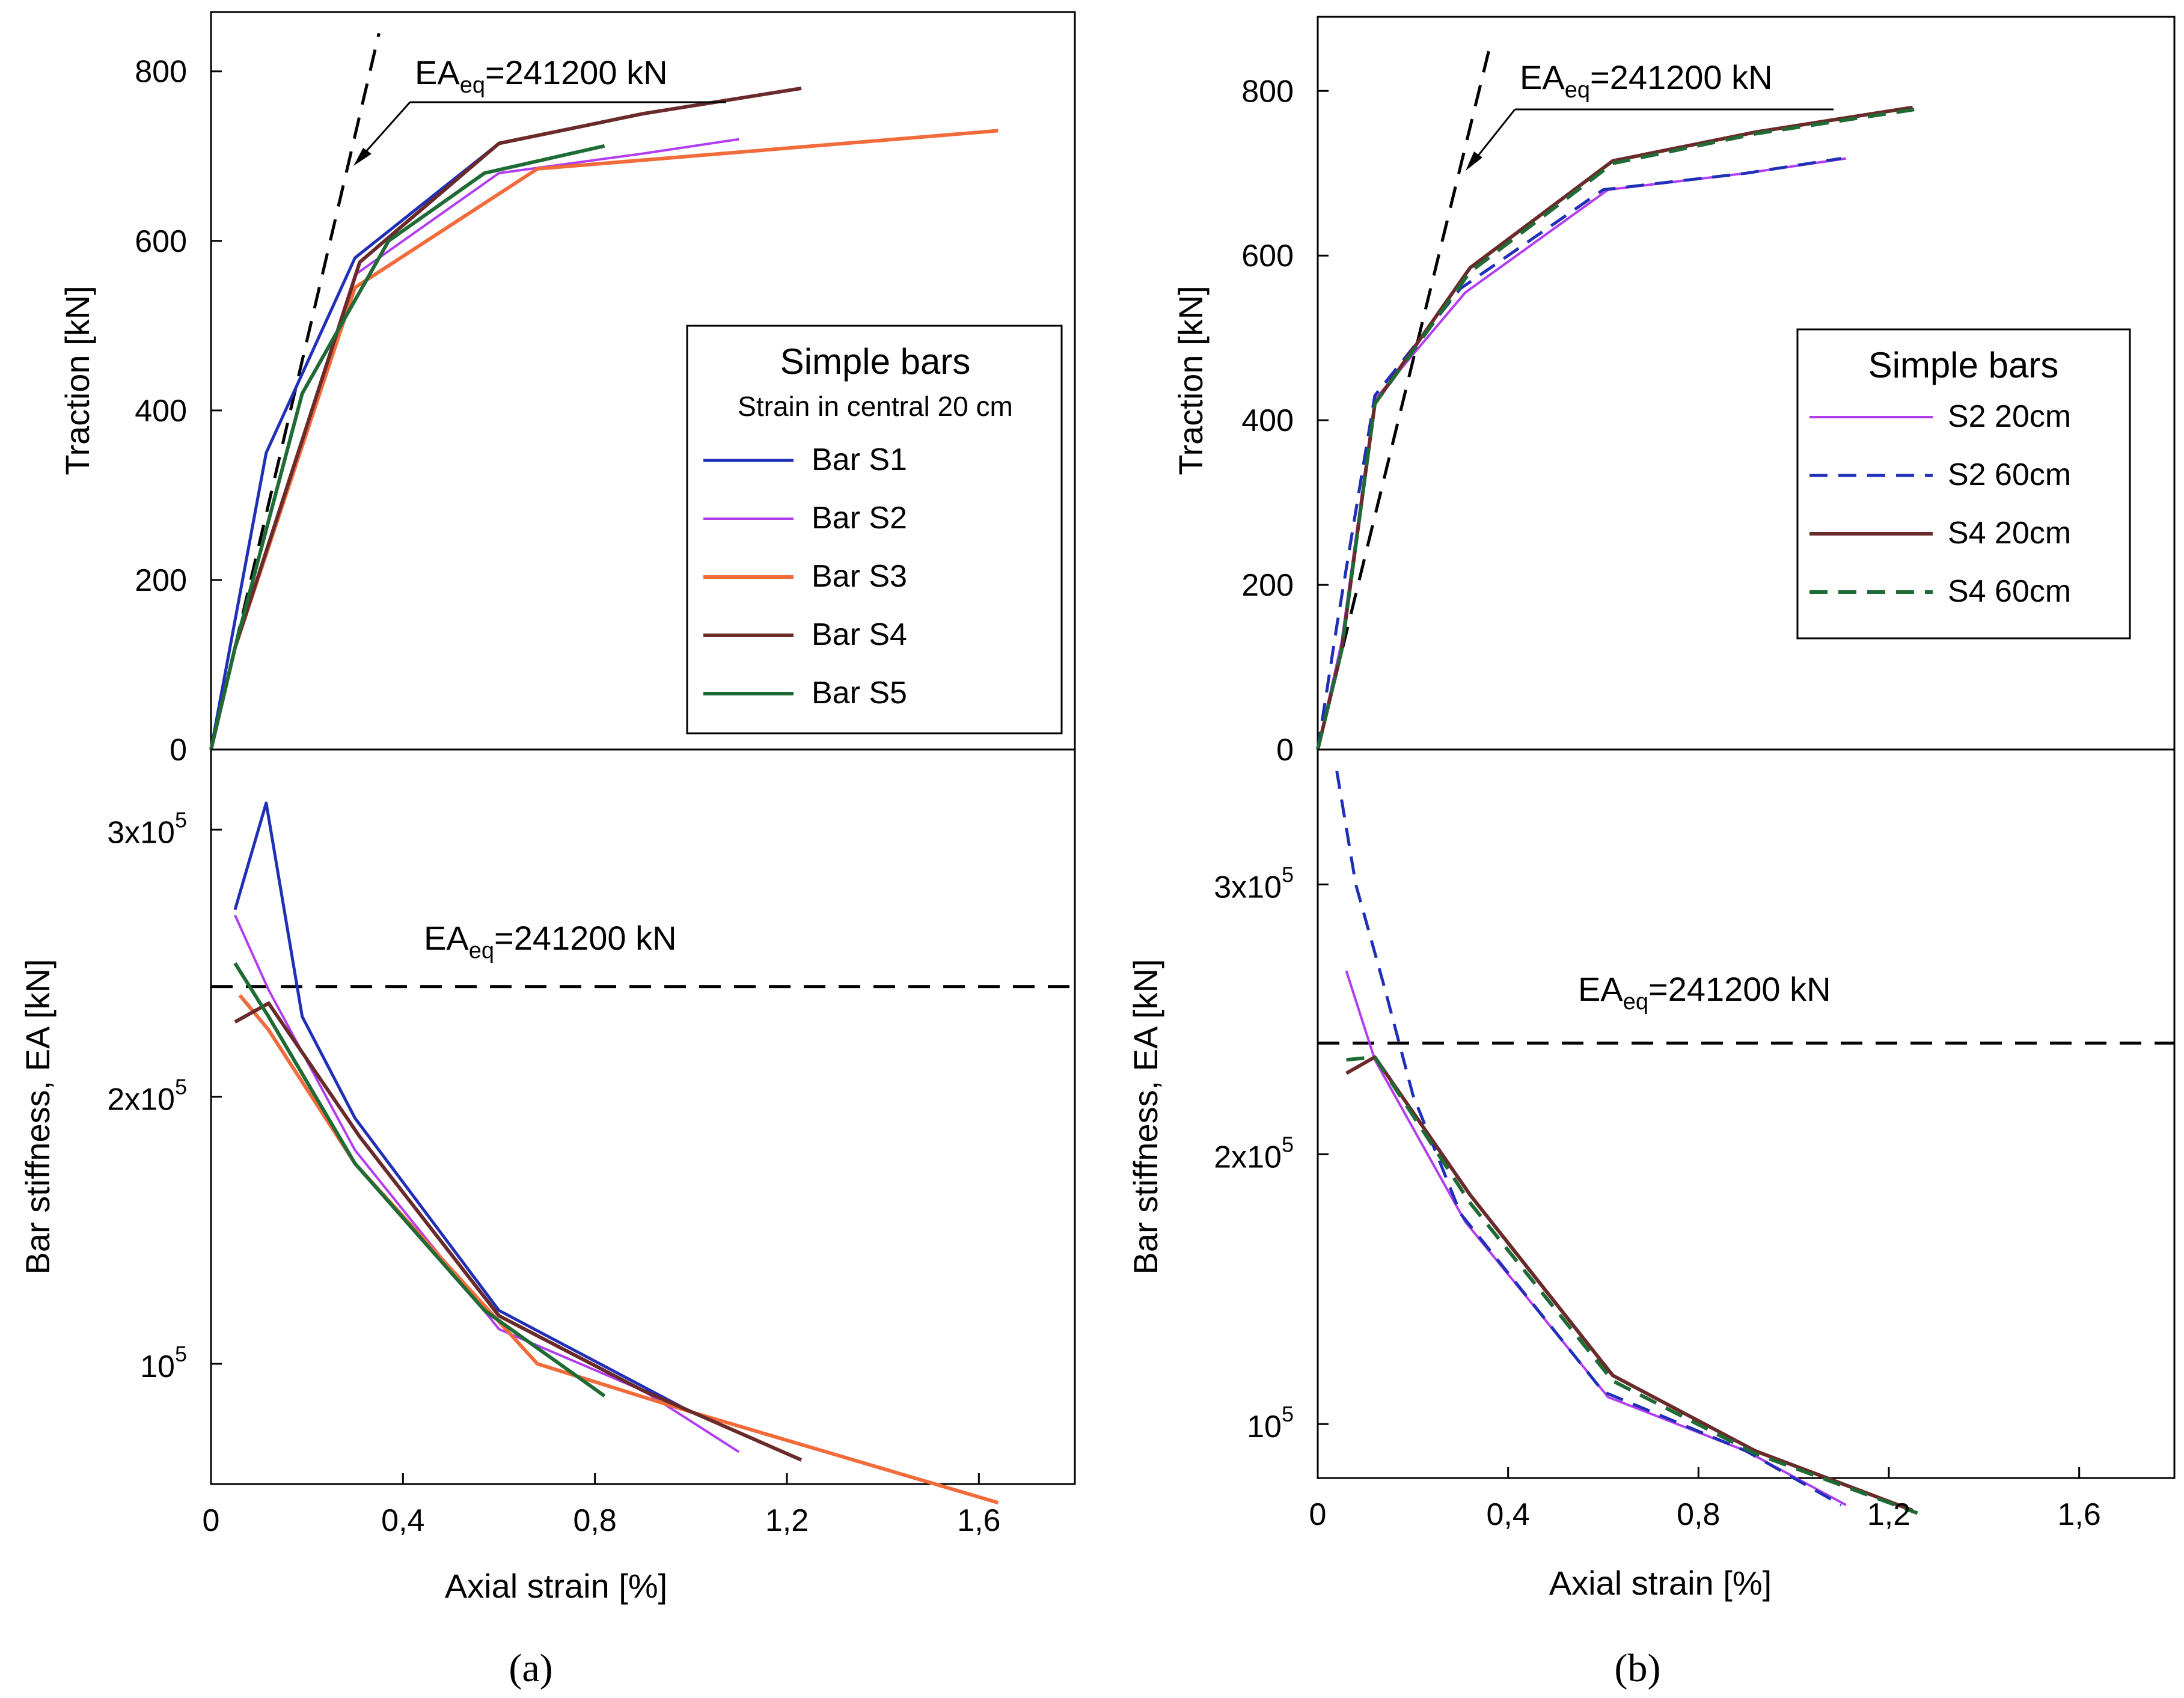 The width and height of the screenshot is (2184, 1698). I want to click on top-series-s1, so click(354, 446).